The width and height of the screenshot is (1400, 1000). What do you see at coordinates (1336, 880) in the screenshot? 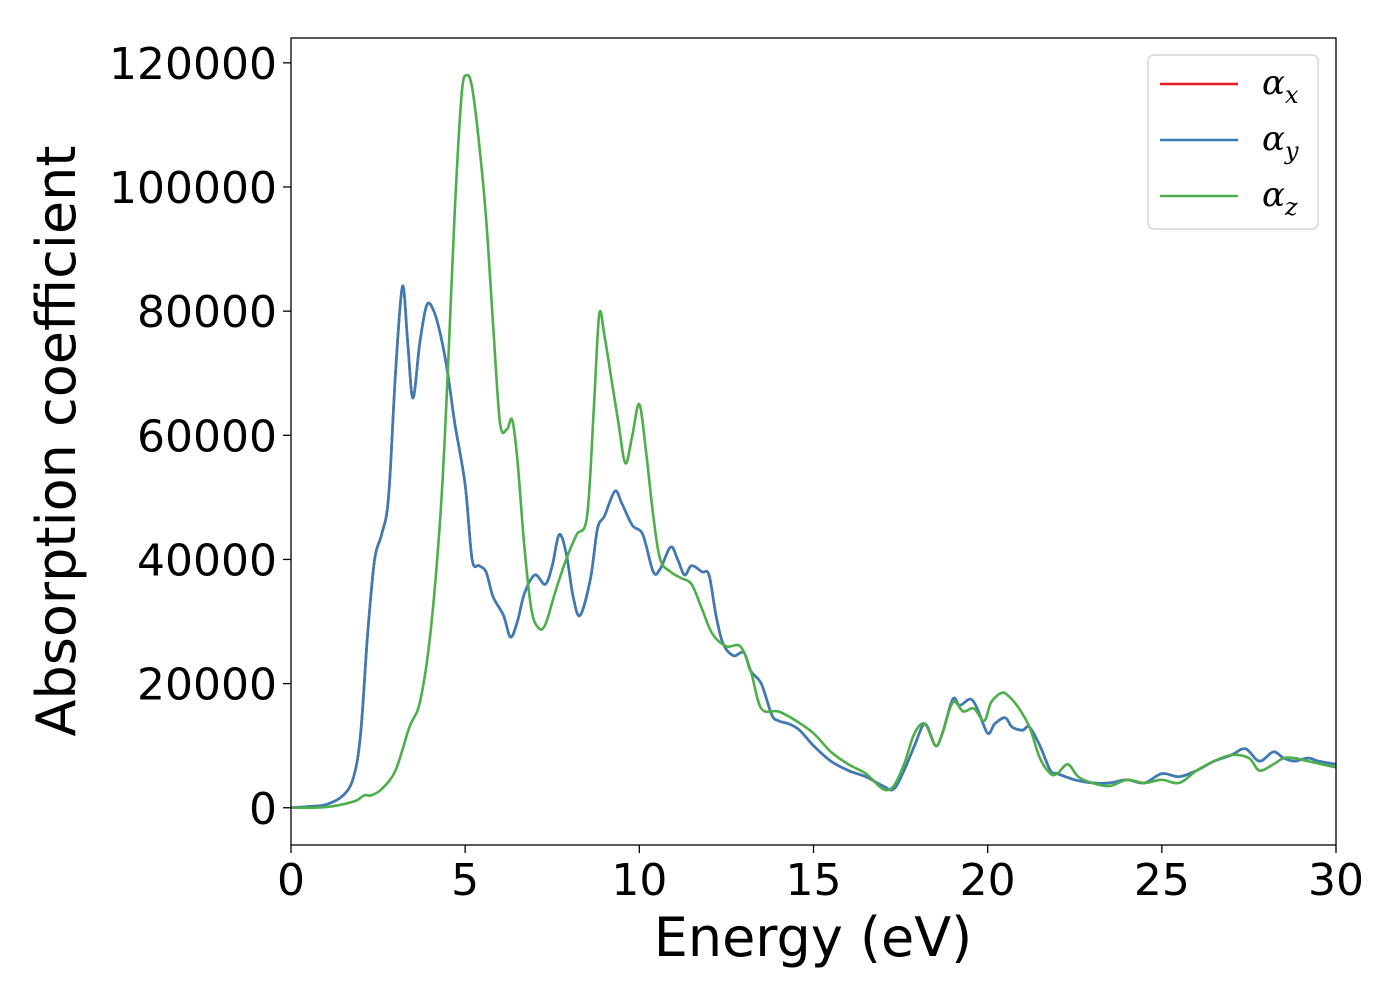
I see `x-tick-label: 30` at bounding box center [1336, 880].